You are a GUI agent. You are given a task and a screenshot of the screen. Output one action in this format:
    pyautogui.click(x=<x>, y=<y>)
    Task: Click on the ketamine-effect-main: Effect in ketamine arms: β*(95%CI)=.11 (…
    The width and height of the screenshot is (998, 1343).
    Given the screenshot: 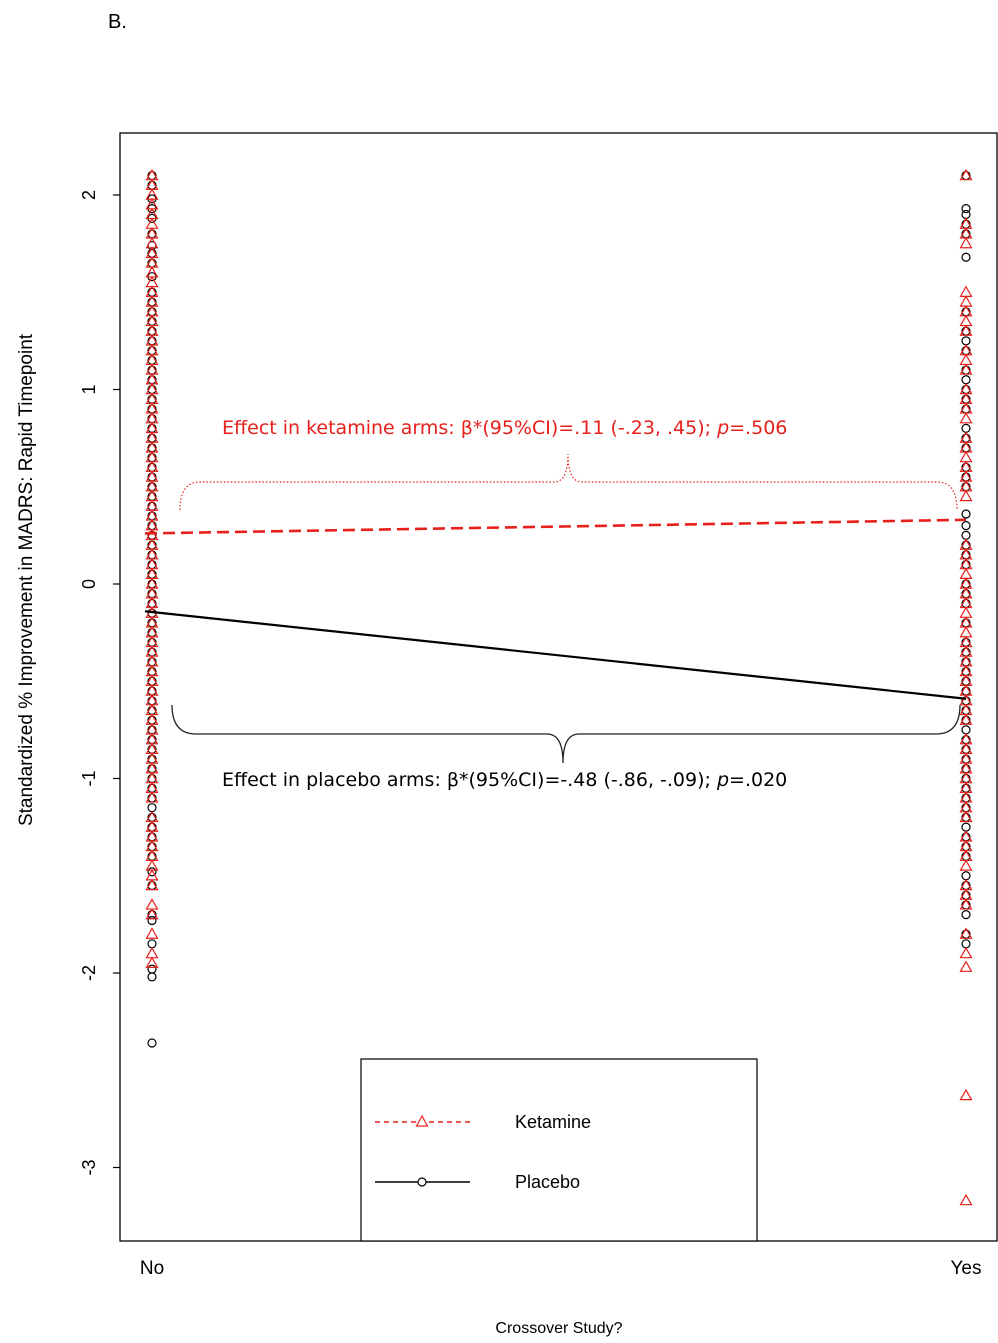 What is the action you would take?
    pyautogui.click(x=469, y=428)
    